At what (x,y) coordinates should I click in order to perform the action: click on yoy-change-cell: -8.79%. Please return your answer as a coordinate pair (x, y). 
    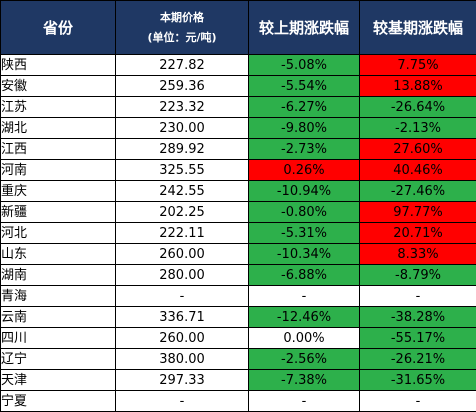
    Looking at the image, I should click on (418, 275).